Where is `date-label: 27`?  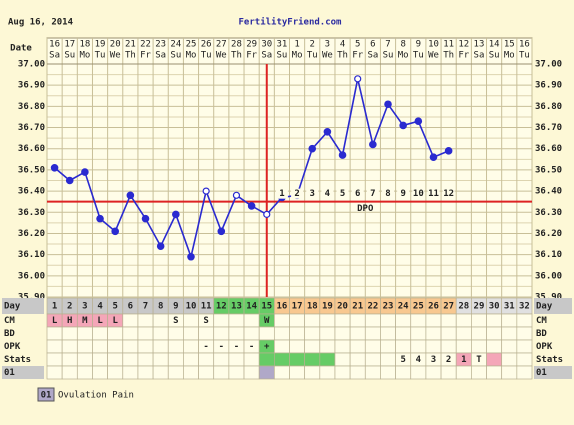 date-label: 27 is located at coordinates (221, 45).